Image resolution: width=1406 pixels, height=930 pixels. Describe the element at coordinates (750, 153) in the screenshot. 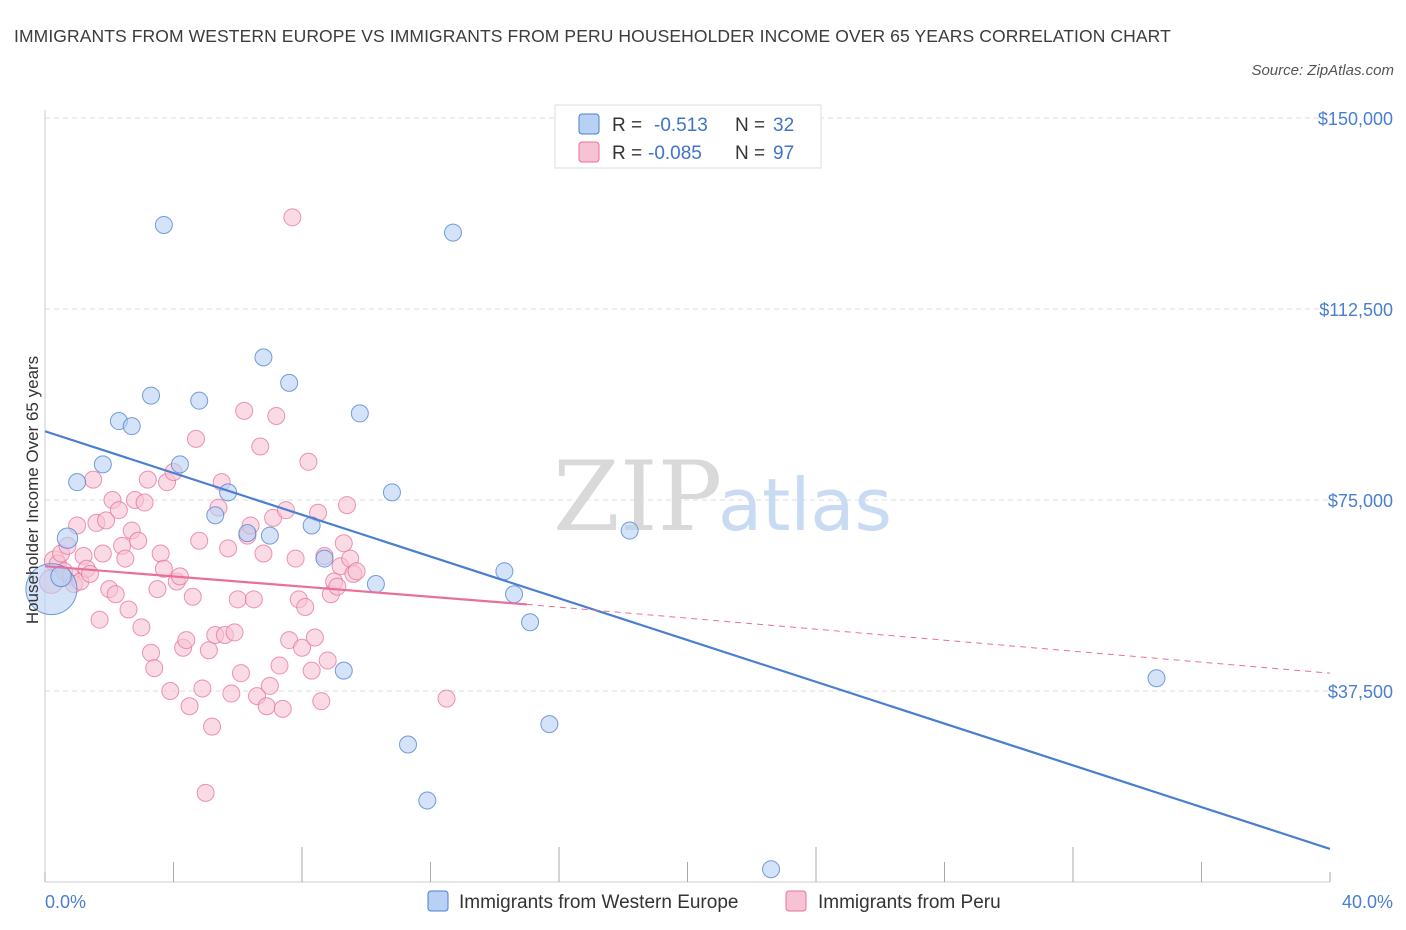

I see `legend-n-label-pink: N =` at that location.